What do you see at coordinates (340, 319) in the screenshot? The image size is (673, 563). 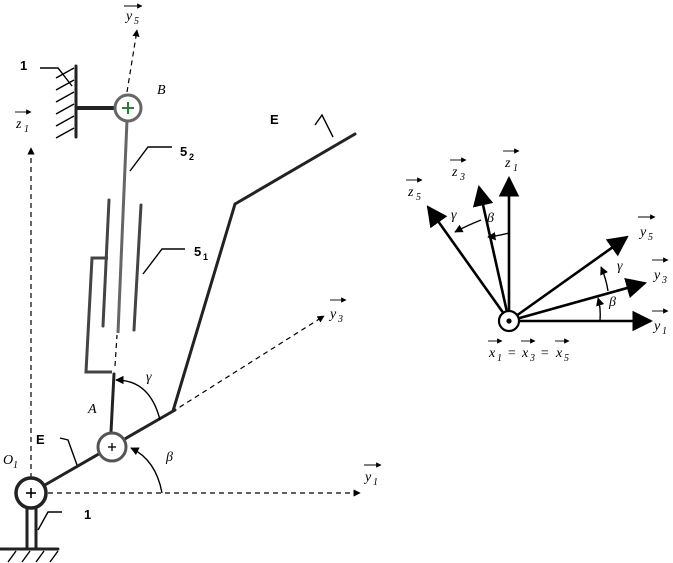 I see `label-y3-sub: 3` at bounding box center [340, 319].